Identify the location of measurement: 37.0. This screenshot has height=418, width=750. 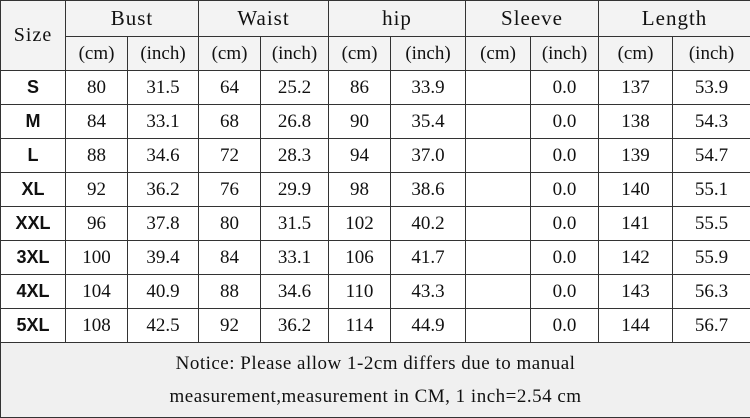
(428, 155).